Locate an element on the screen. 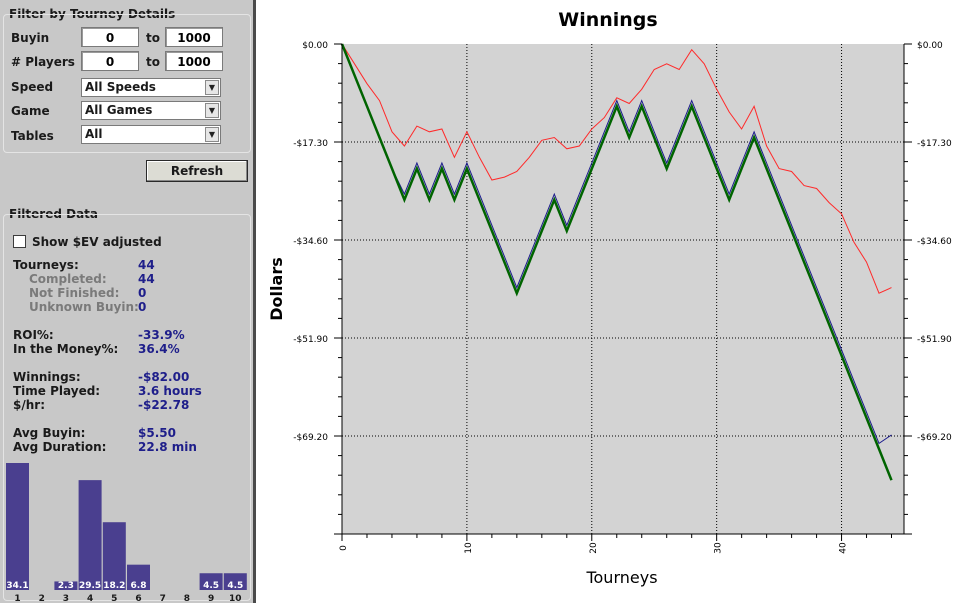 The image size is (954, 603). not-finished-label: Not Finished: is located at coordinates (74, 293).